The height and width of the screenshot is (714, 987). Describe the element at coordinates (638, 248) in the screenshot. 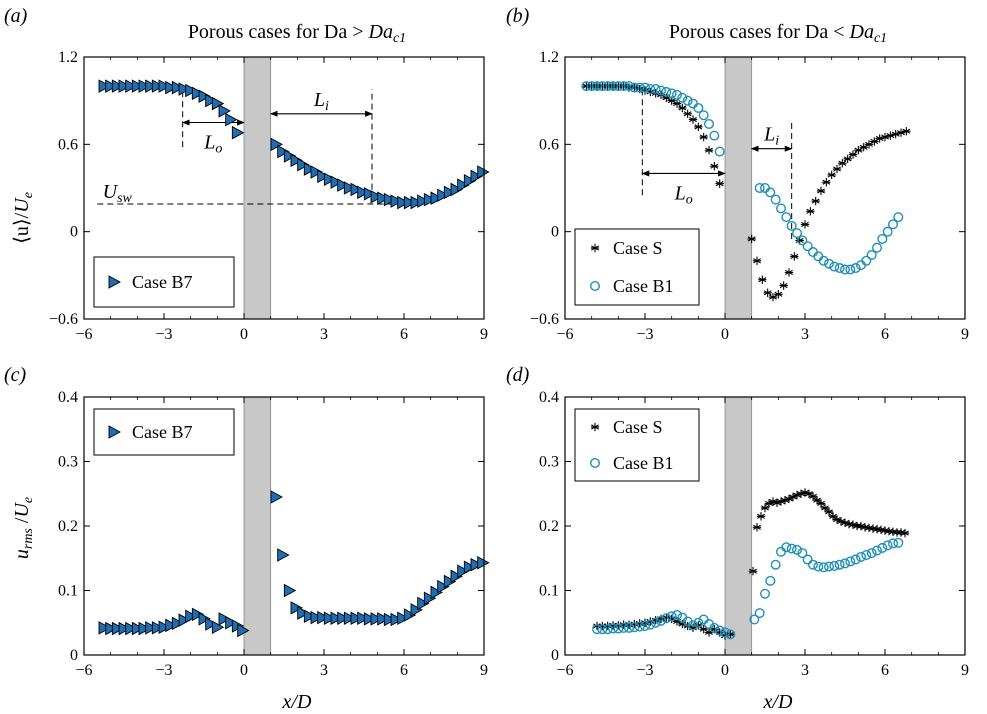

I see `legend-label: Case S` at that location.